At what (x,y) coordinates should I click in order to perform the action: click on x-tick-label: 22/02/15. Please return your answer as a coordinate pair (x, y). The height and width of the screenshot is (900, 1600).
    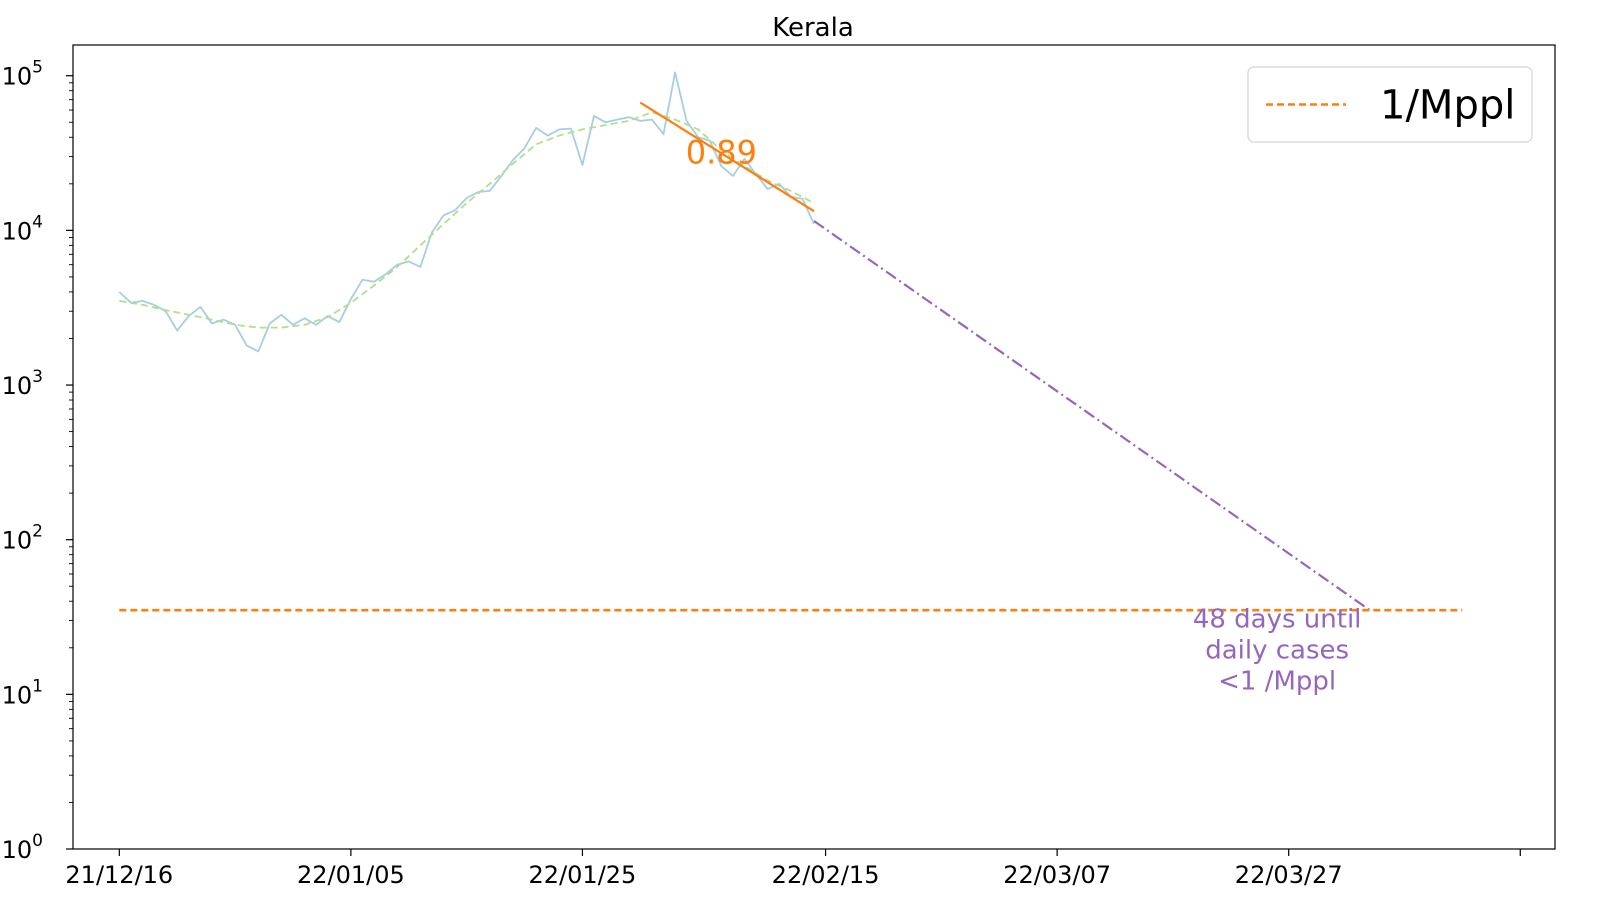
    Looking at the image, I should click on (826, 875).